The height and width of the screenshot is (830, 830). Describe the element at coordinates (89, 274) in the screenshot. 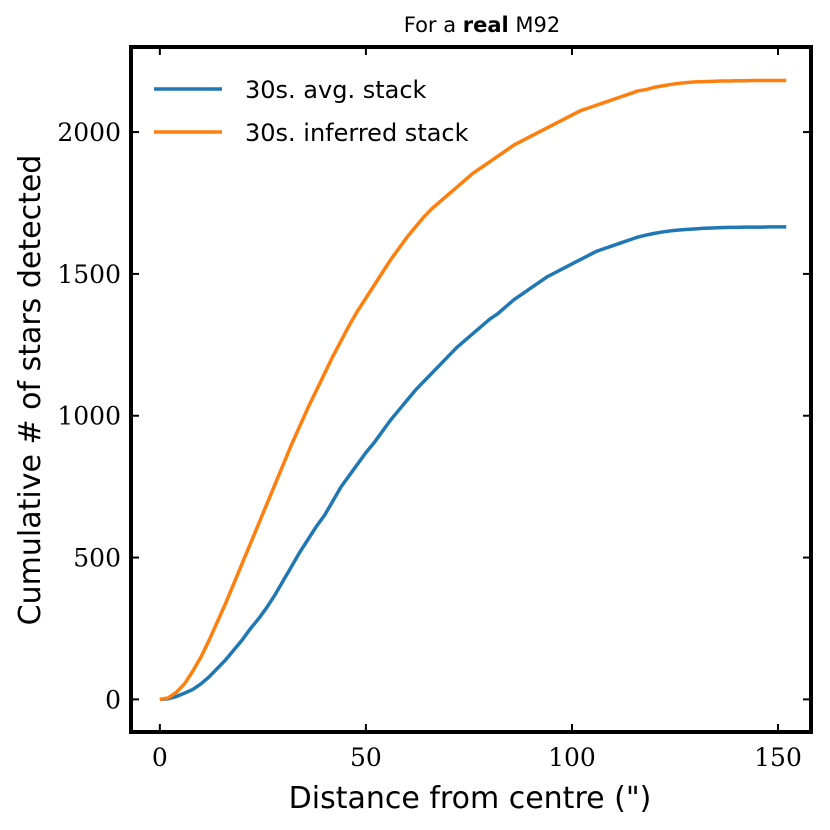

I see `y-tick-label-1500: 1500` at that location.